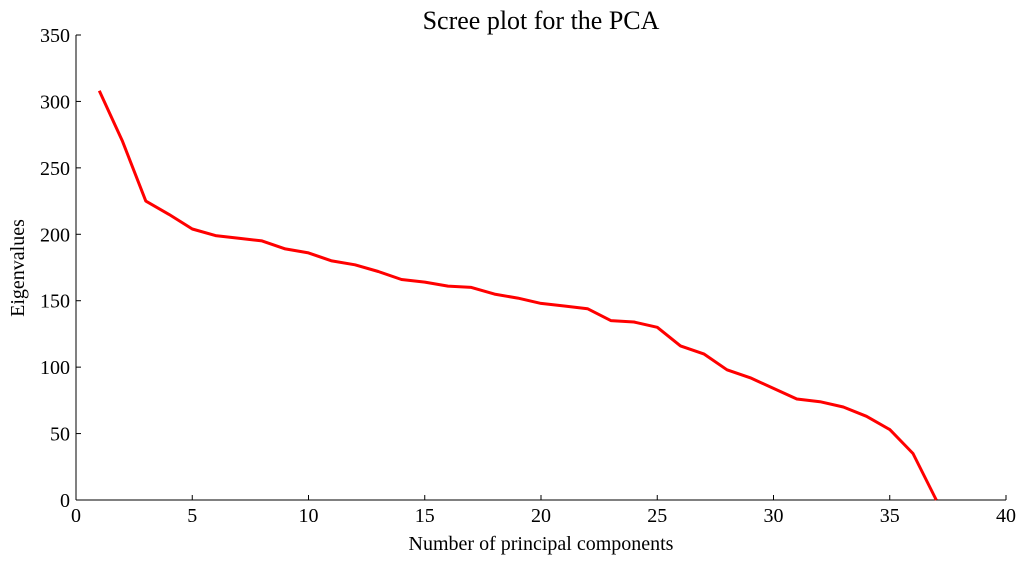 This screenshot has height=563, width=1027. What do you see at coordinates (541, 20) in the screenshot?
I see `chart-title: Scree plot for the PCA` at bounding box center [541, 20].